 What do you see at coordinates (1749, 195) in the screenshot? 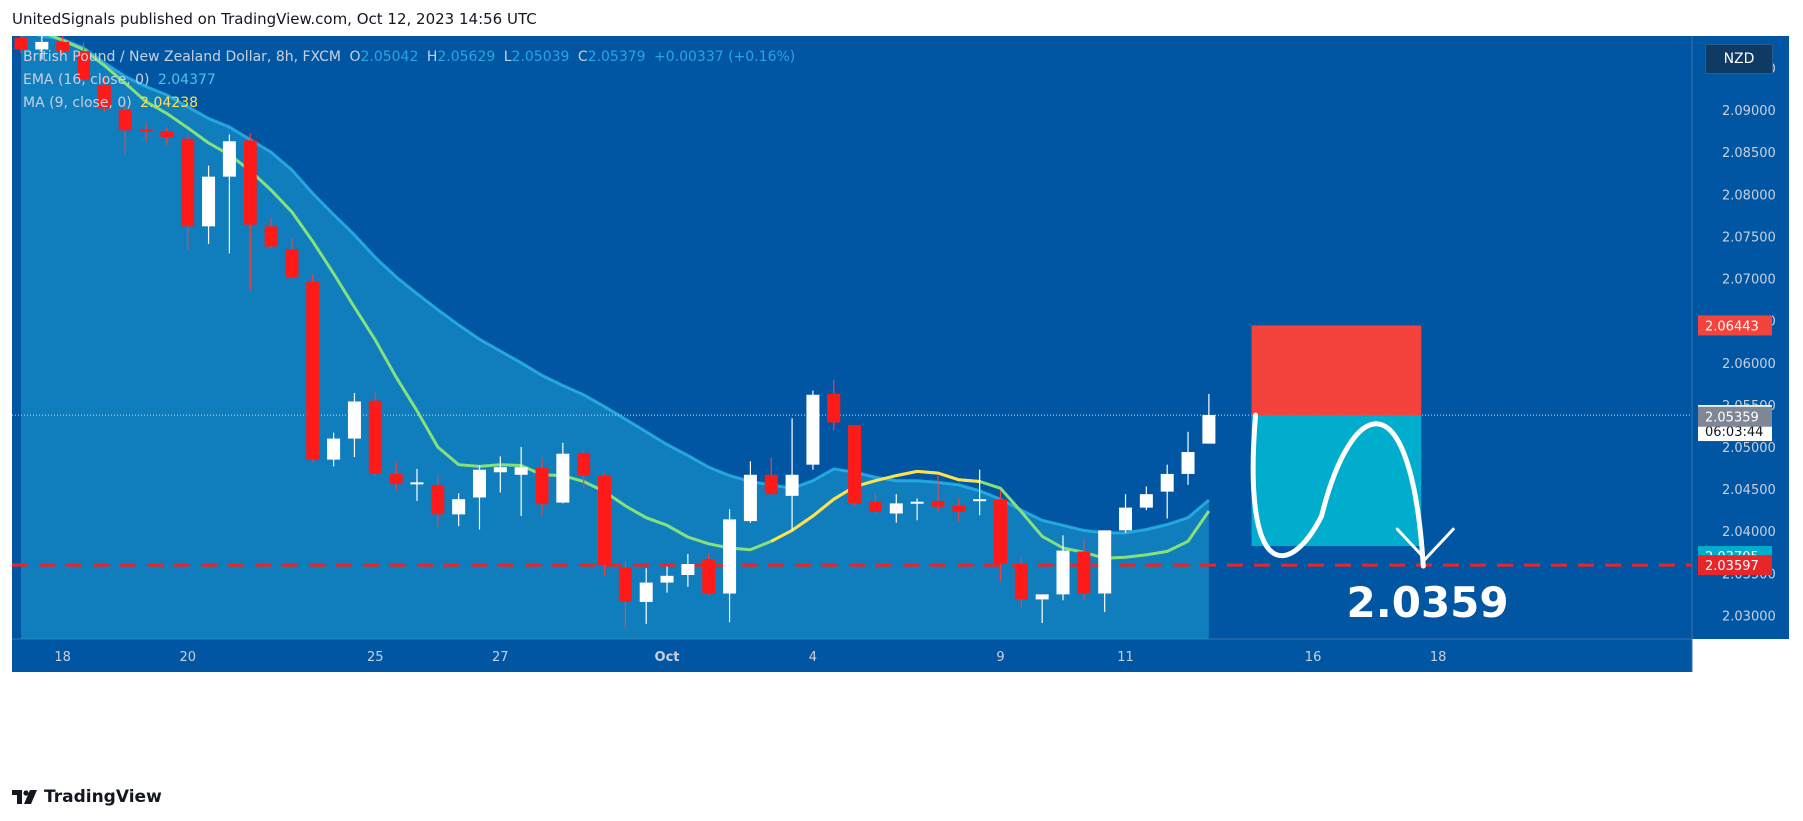
I see `price-tick-label: 2.08000` at bounding box center [1749, 195].